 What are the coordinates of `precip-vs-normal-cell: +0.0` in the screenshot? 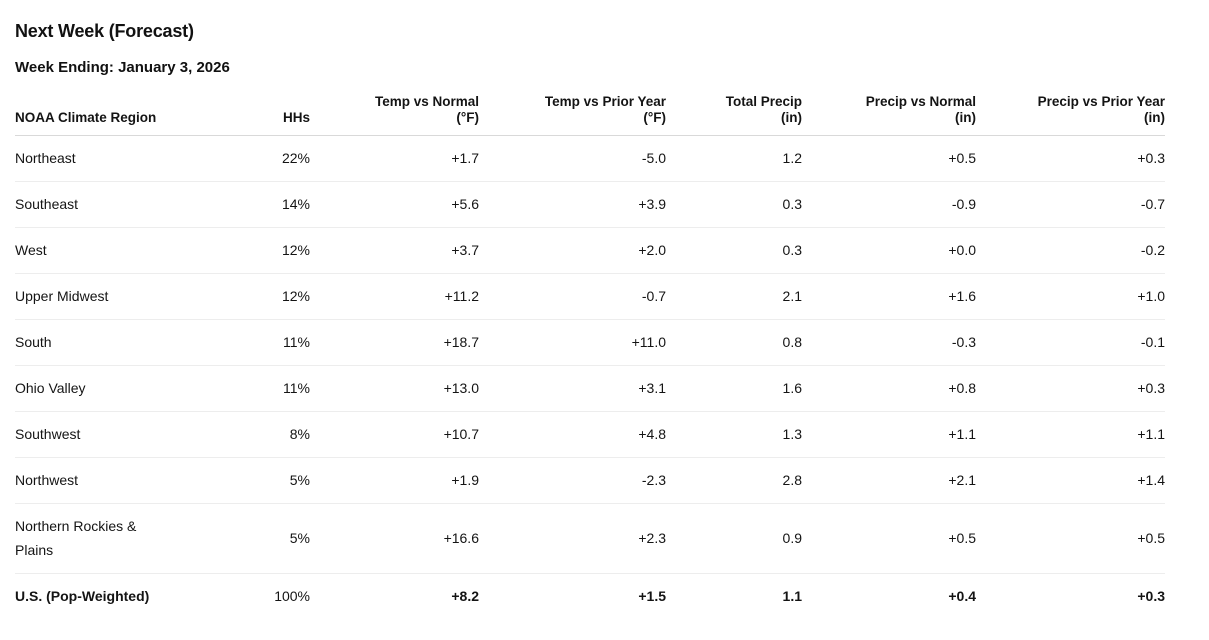 It's located at (889, 250).